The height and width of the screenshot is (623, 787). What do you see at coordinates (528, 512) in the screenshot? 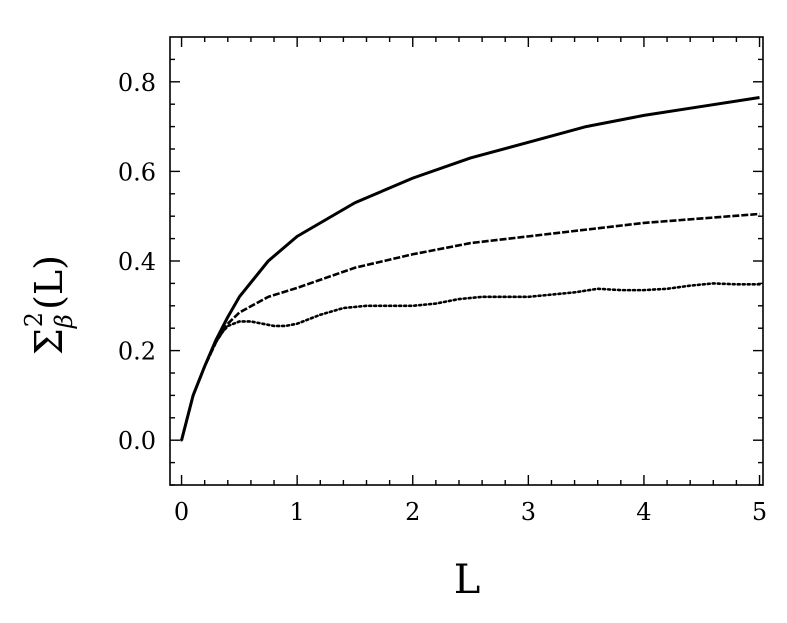
I see `x-tick-label: 3` at bounding box center [528, 512].